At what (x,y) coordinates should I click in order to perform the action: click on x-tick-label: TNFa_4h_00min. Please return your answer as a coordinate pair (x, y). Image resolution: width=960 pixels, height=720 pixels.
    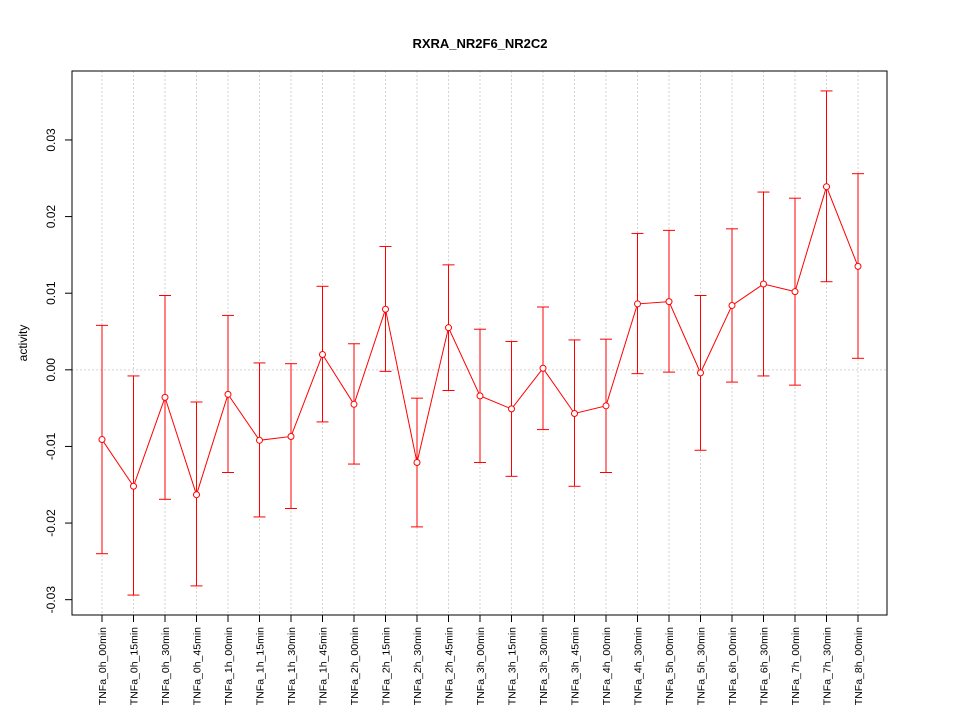
    Looking at the image, I should click on (607, 666).